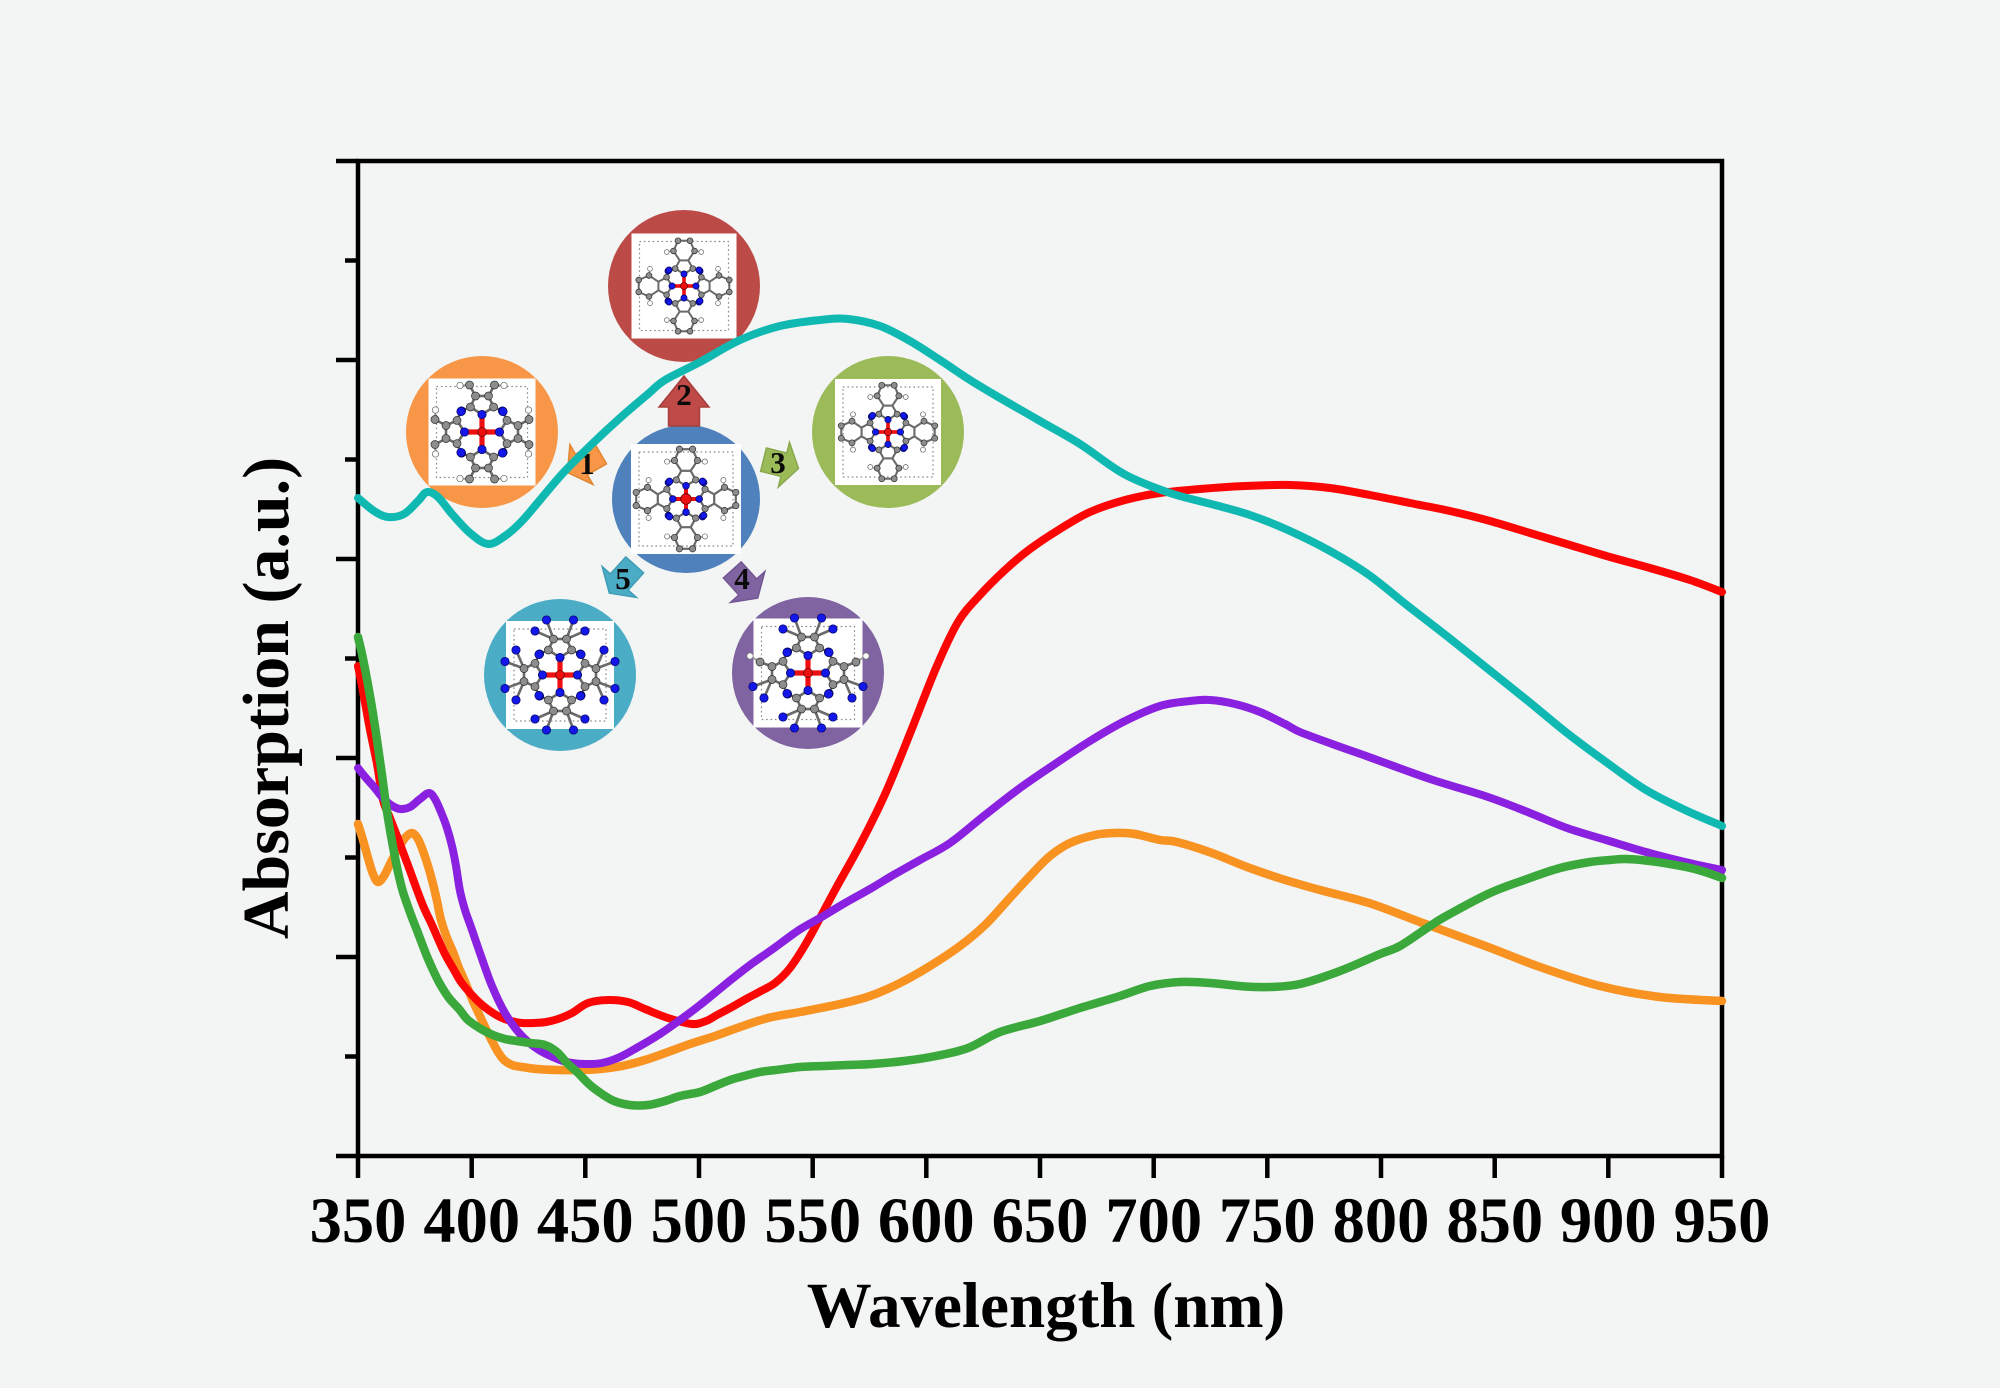  Describe the element at coordinates (684, 394) in the screenshot. I see `svg-text: 2` at that location.